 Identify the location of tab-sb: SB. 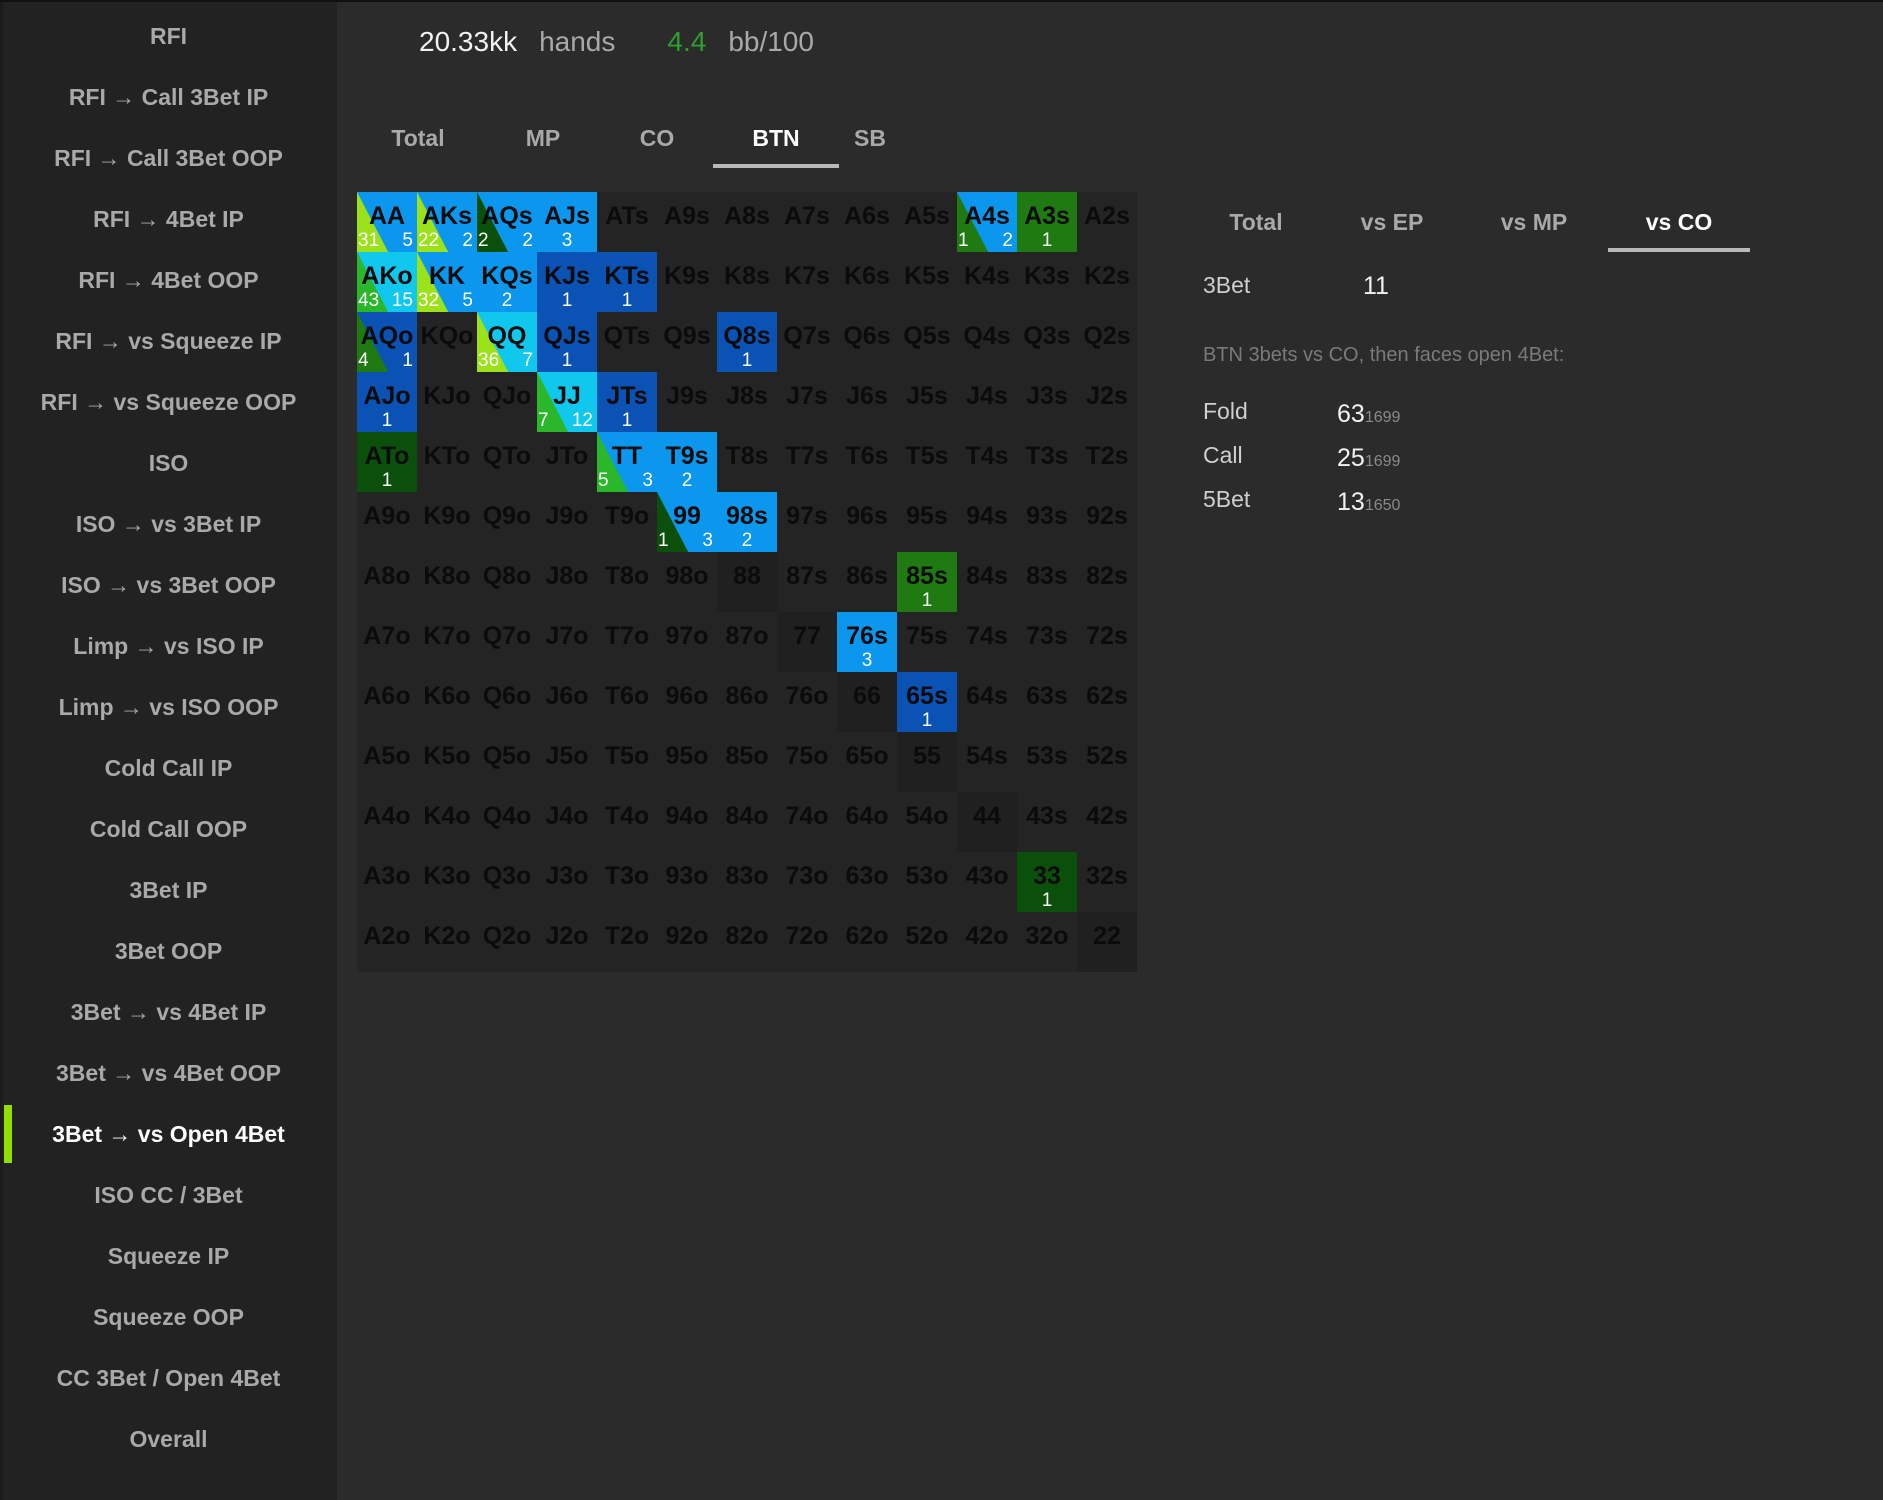
(870, 137).